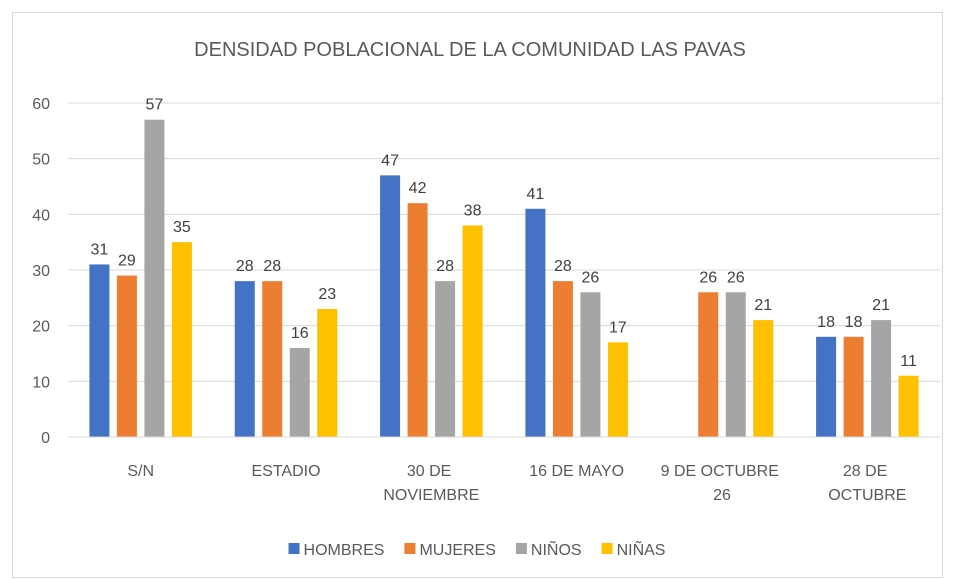 This screenshot has height=580, width=955. What do you see at coordinates (390, 160) in the screenshot?
I see `data-label: 47` at bounding box center [390, 160].